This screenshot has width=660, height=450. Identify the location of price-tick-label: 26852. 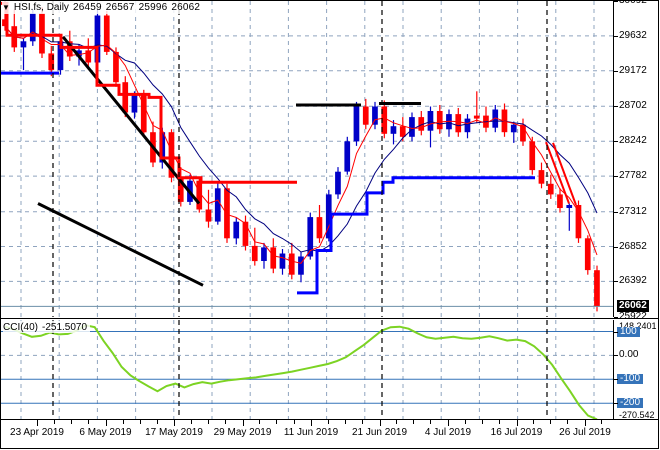
(633, 246).